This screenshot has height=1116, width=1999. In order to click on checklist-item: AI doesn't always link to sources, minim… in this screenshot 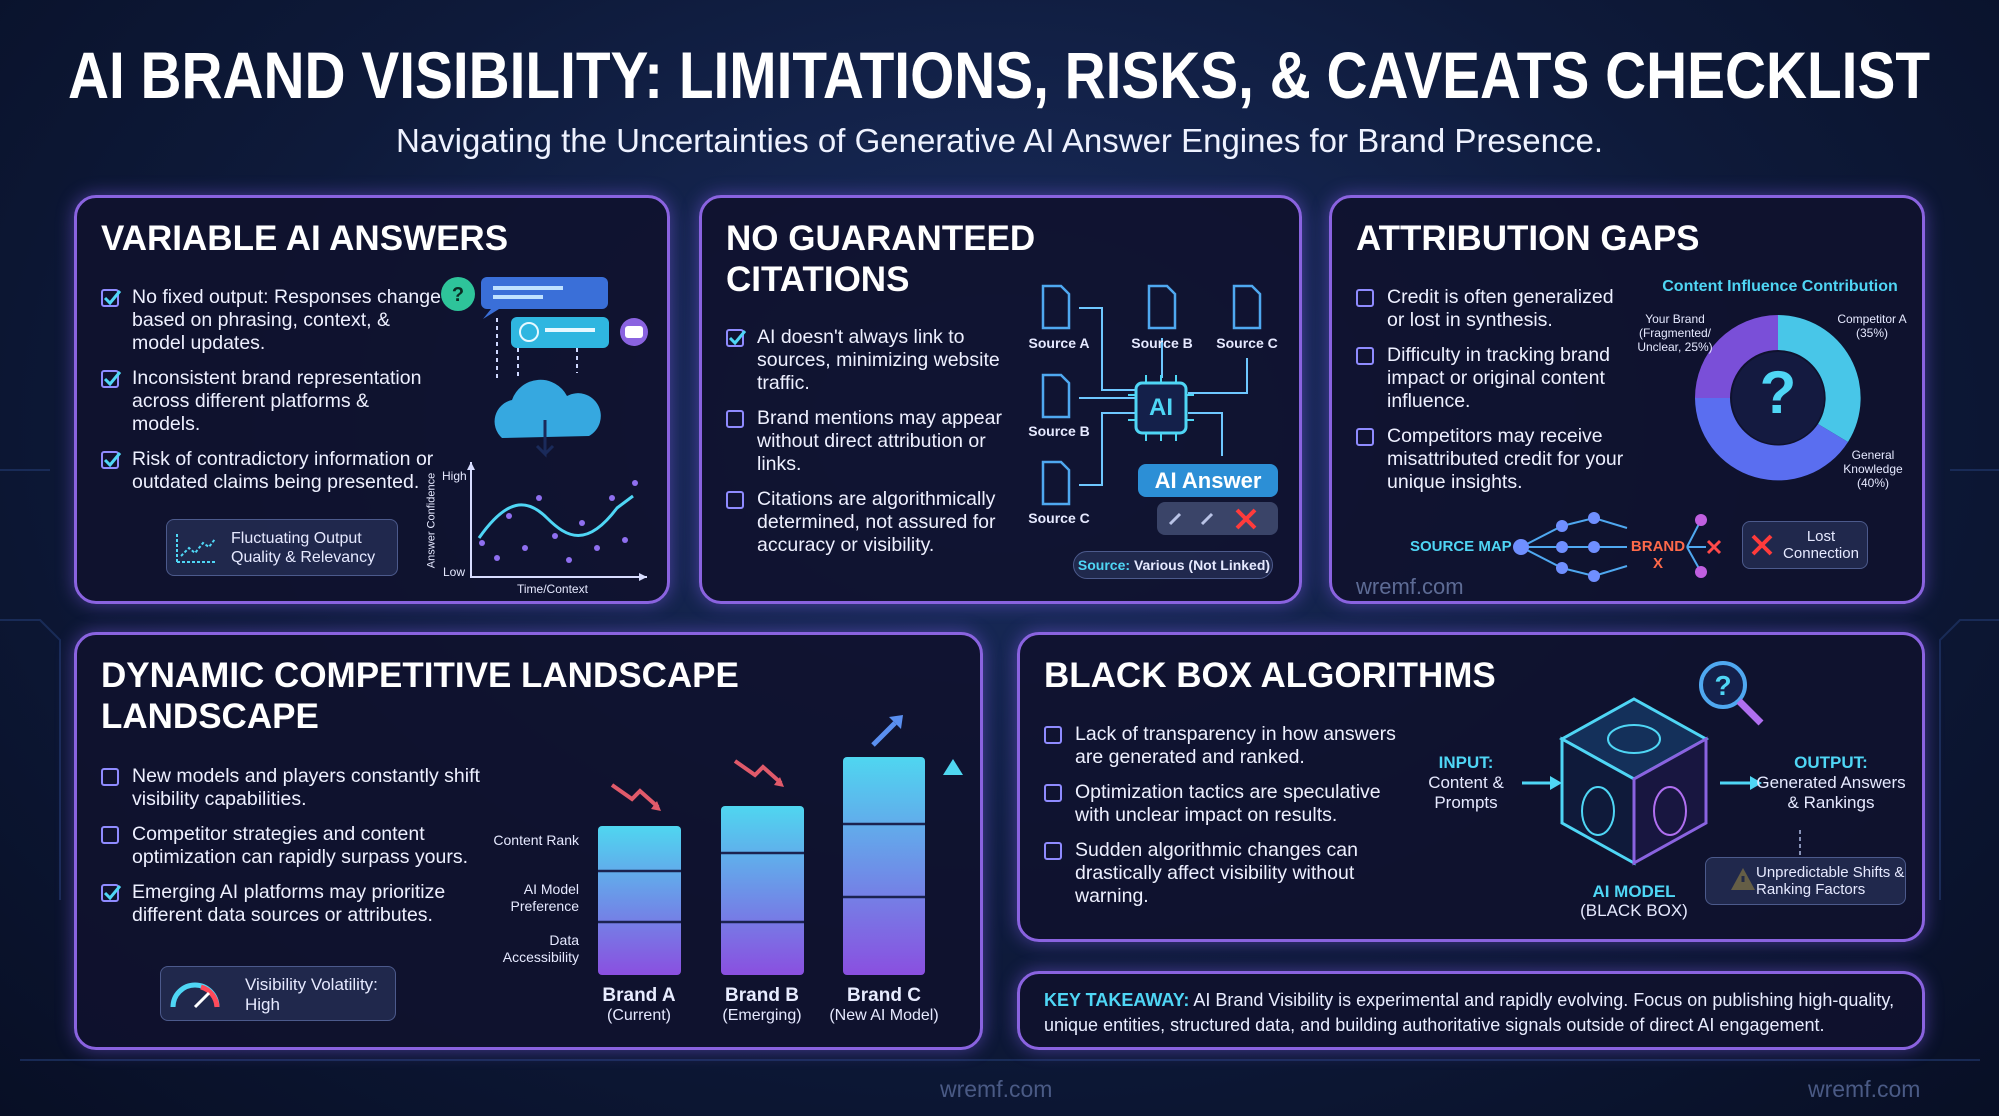, I will do `click(868, 360)`.